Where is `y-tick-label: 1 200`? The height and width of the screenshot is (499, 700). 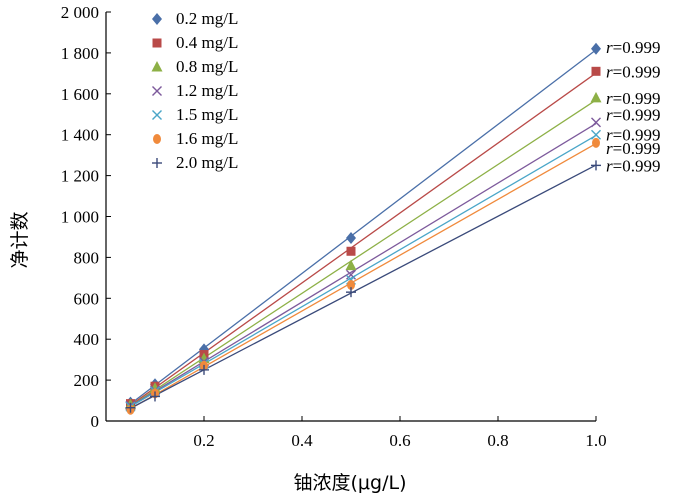 y-tick-label: 1 200 is located at coordinates (80, 176).